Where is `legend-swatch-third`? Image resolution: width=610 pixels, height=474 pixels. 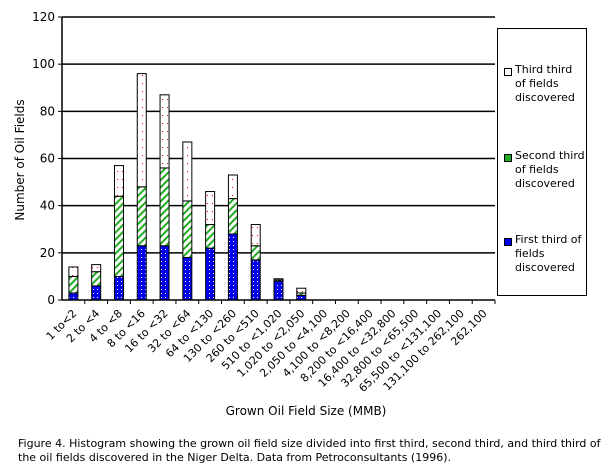
legend-swatch-third is located at coordinates (508, 72).